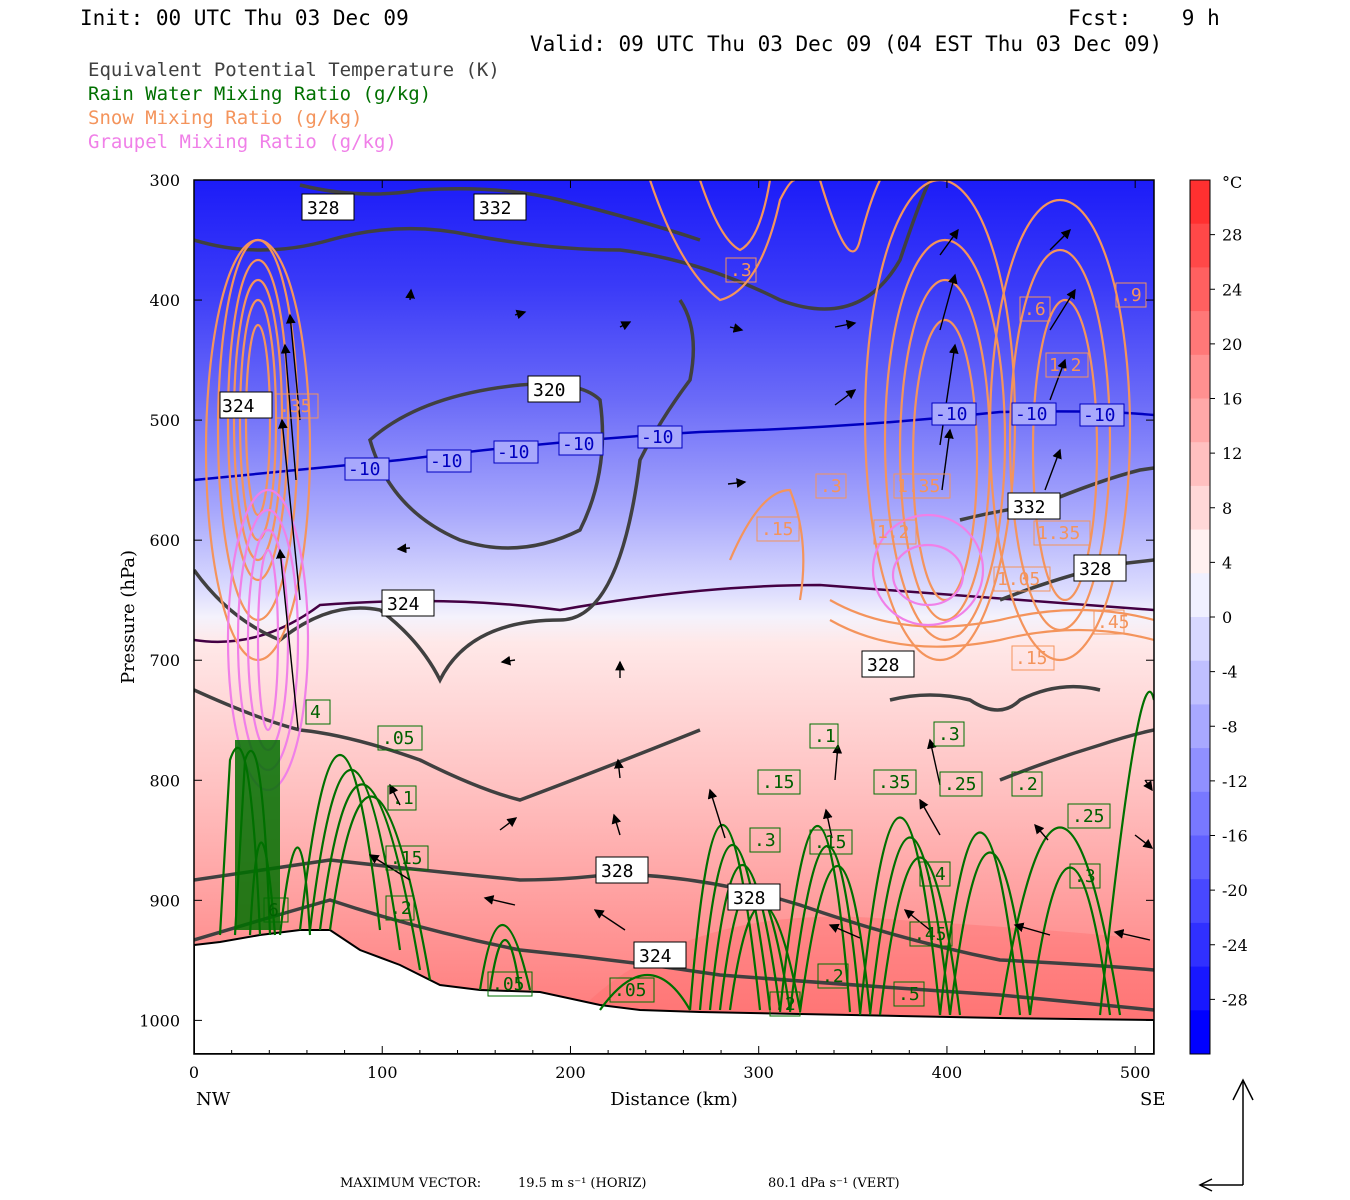  Describe the element at coordinates (411, 1183) in the screenshot. I see `max-vector-label: MAXIMUM VECTOR:` at that location.